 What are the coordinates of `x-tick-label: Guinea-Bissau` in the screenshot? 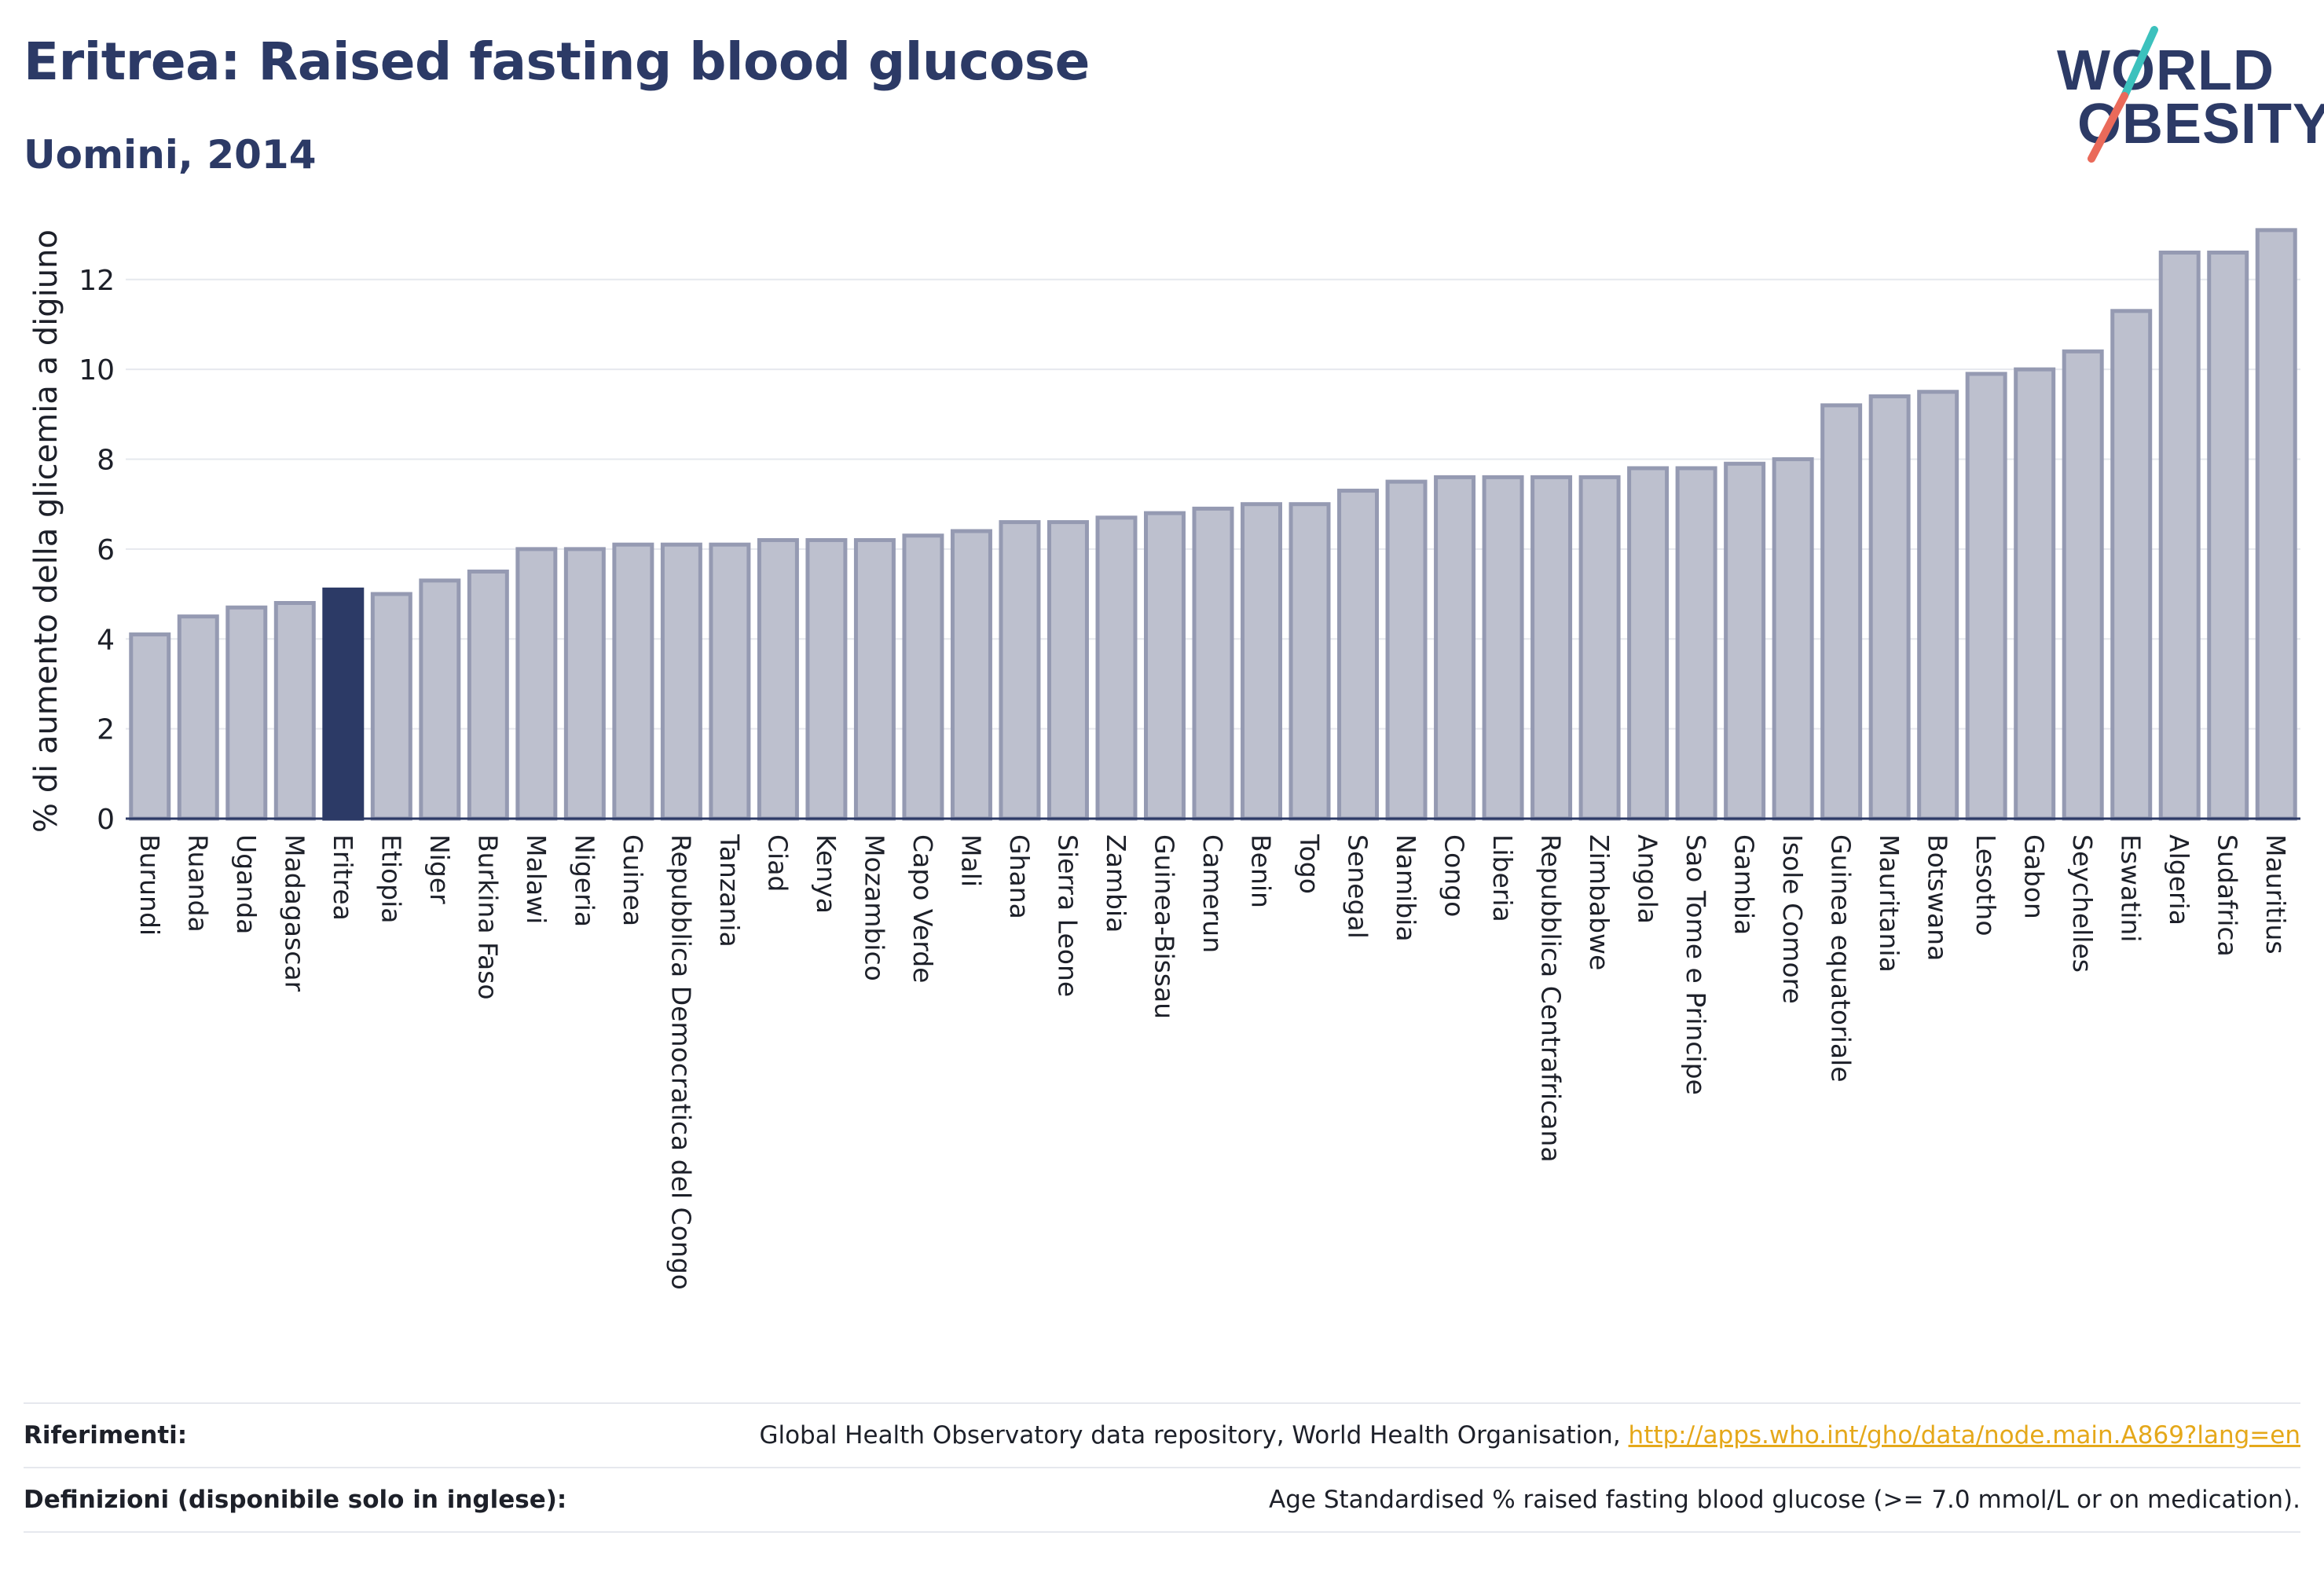 It's located at (1164, 926).